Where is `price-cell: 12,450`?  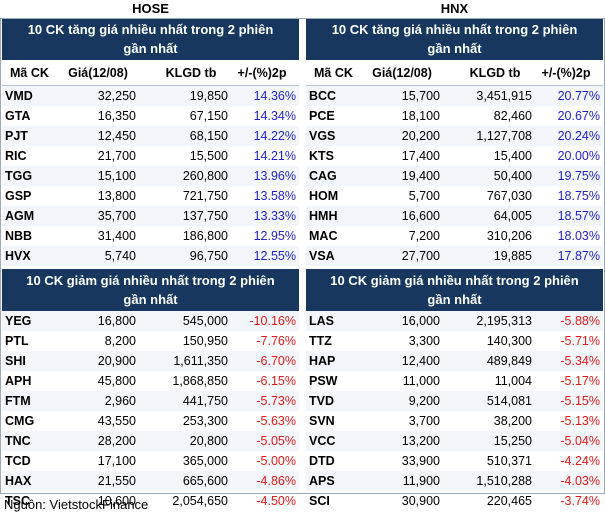 price-cell: 12,450 is located at coordinates (116, 136).